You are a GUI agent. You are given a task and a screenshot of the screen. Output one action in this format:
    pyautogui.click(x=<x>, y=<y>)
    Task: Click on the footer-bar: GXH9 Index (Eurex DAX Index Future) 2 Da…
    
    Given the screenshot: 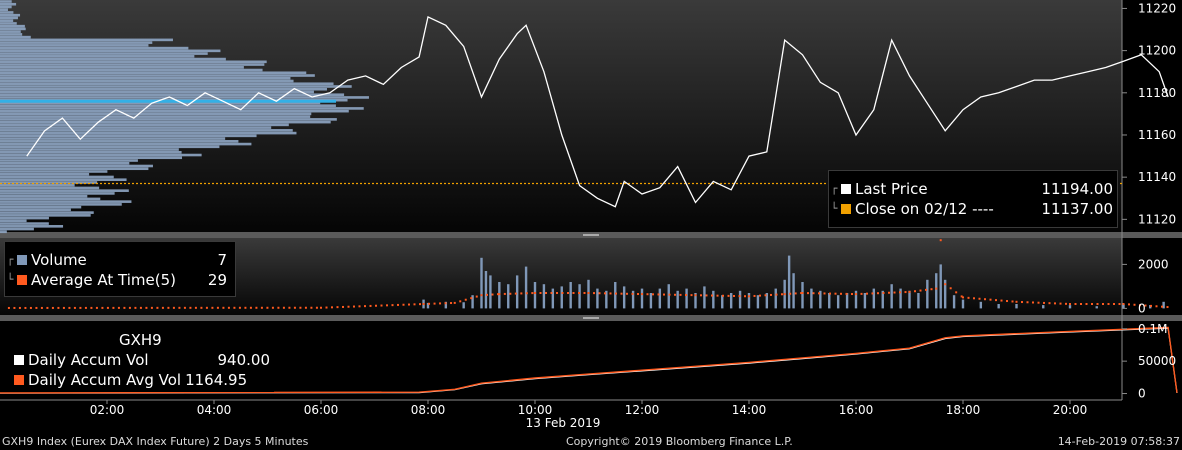 What is the action you would take?
    pyautogui.click(x=591, y=441)
    